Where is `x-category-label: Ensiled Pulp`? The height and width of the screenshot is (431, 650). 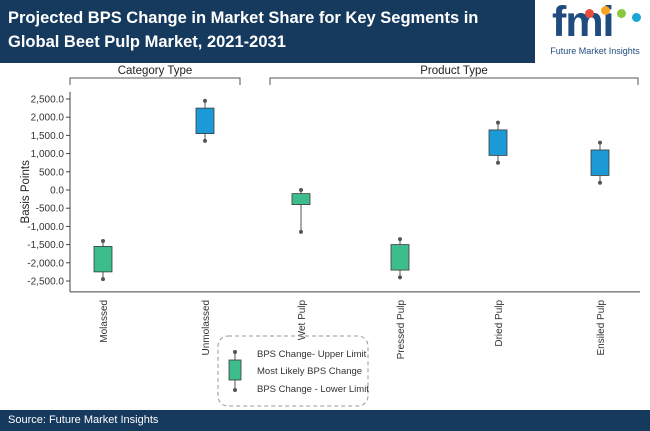 x-category-label: Ensiled Pulp is located at coordinates (601, 327).